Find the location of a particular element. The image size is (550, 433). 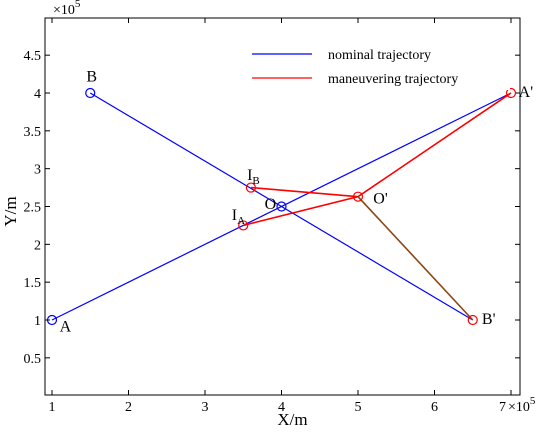

x-tick-label: 3 is located at coordinates (205, 407).